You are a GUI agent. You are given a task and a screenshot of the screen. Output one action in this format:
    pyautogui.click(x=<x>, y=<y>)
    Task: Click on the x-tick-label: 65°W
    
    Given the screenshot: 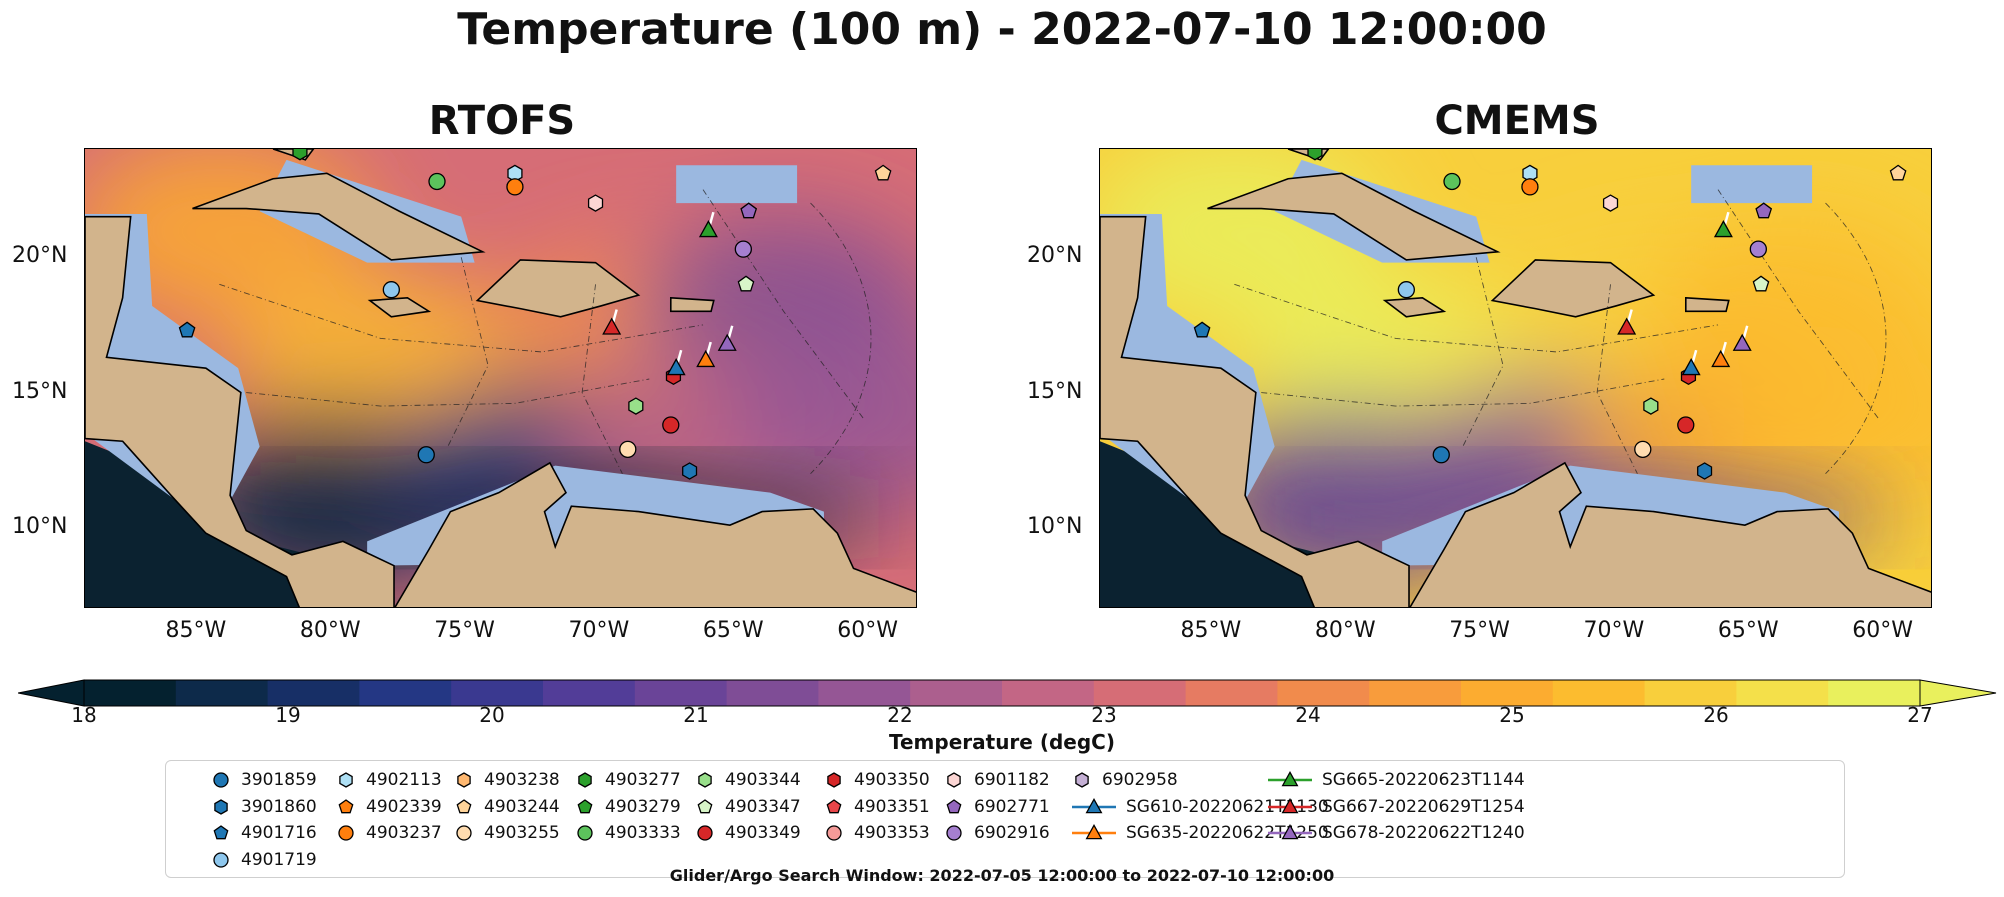 What is the action you would take?
    pyautogui.click(x=733, y=630)
    